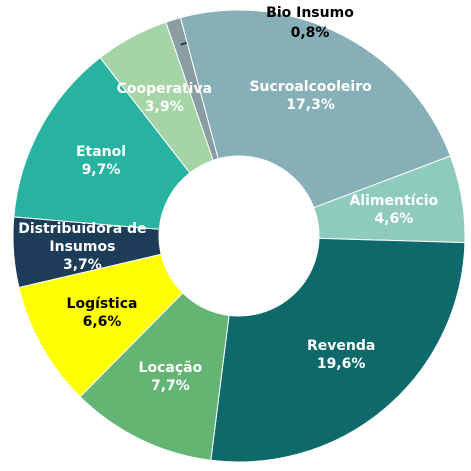 The height and width of the screenshot is (471, 471). Describe the element at coordinates (164, 88) in the screenshot. I see `slice-label: Cooperativa` at that location.